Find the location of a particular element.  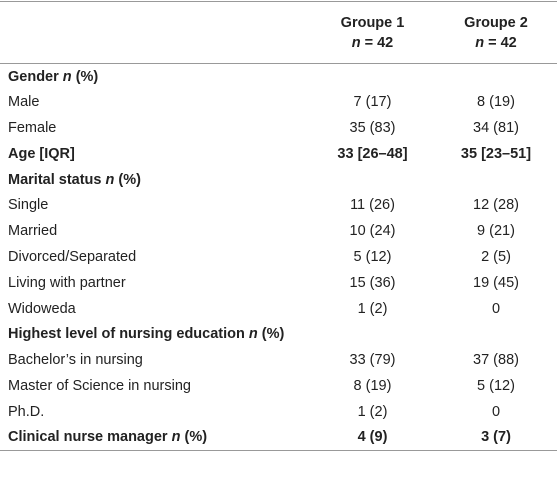

section-row: Gender n (%) is located at coordinates (278, 77).